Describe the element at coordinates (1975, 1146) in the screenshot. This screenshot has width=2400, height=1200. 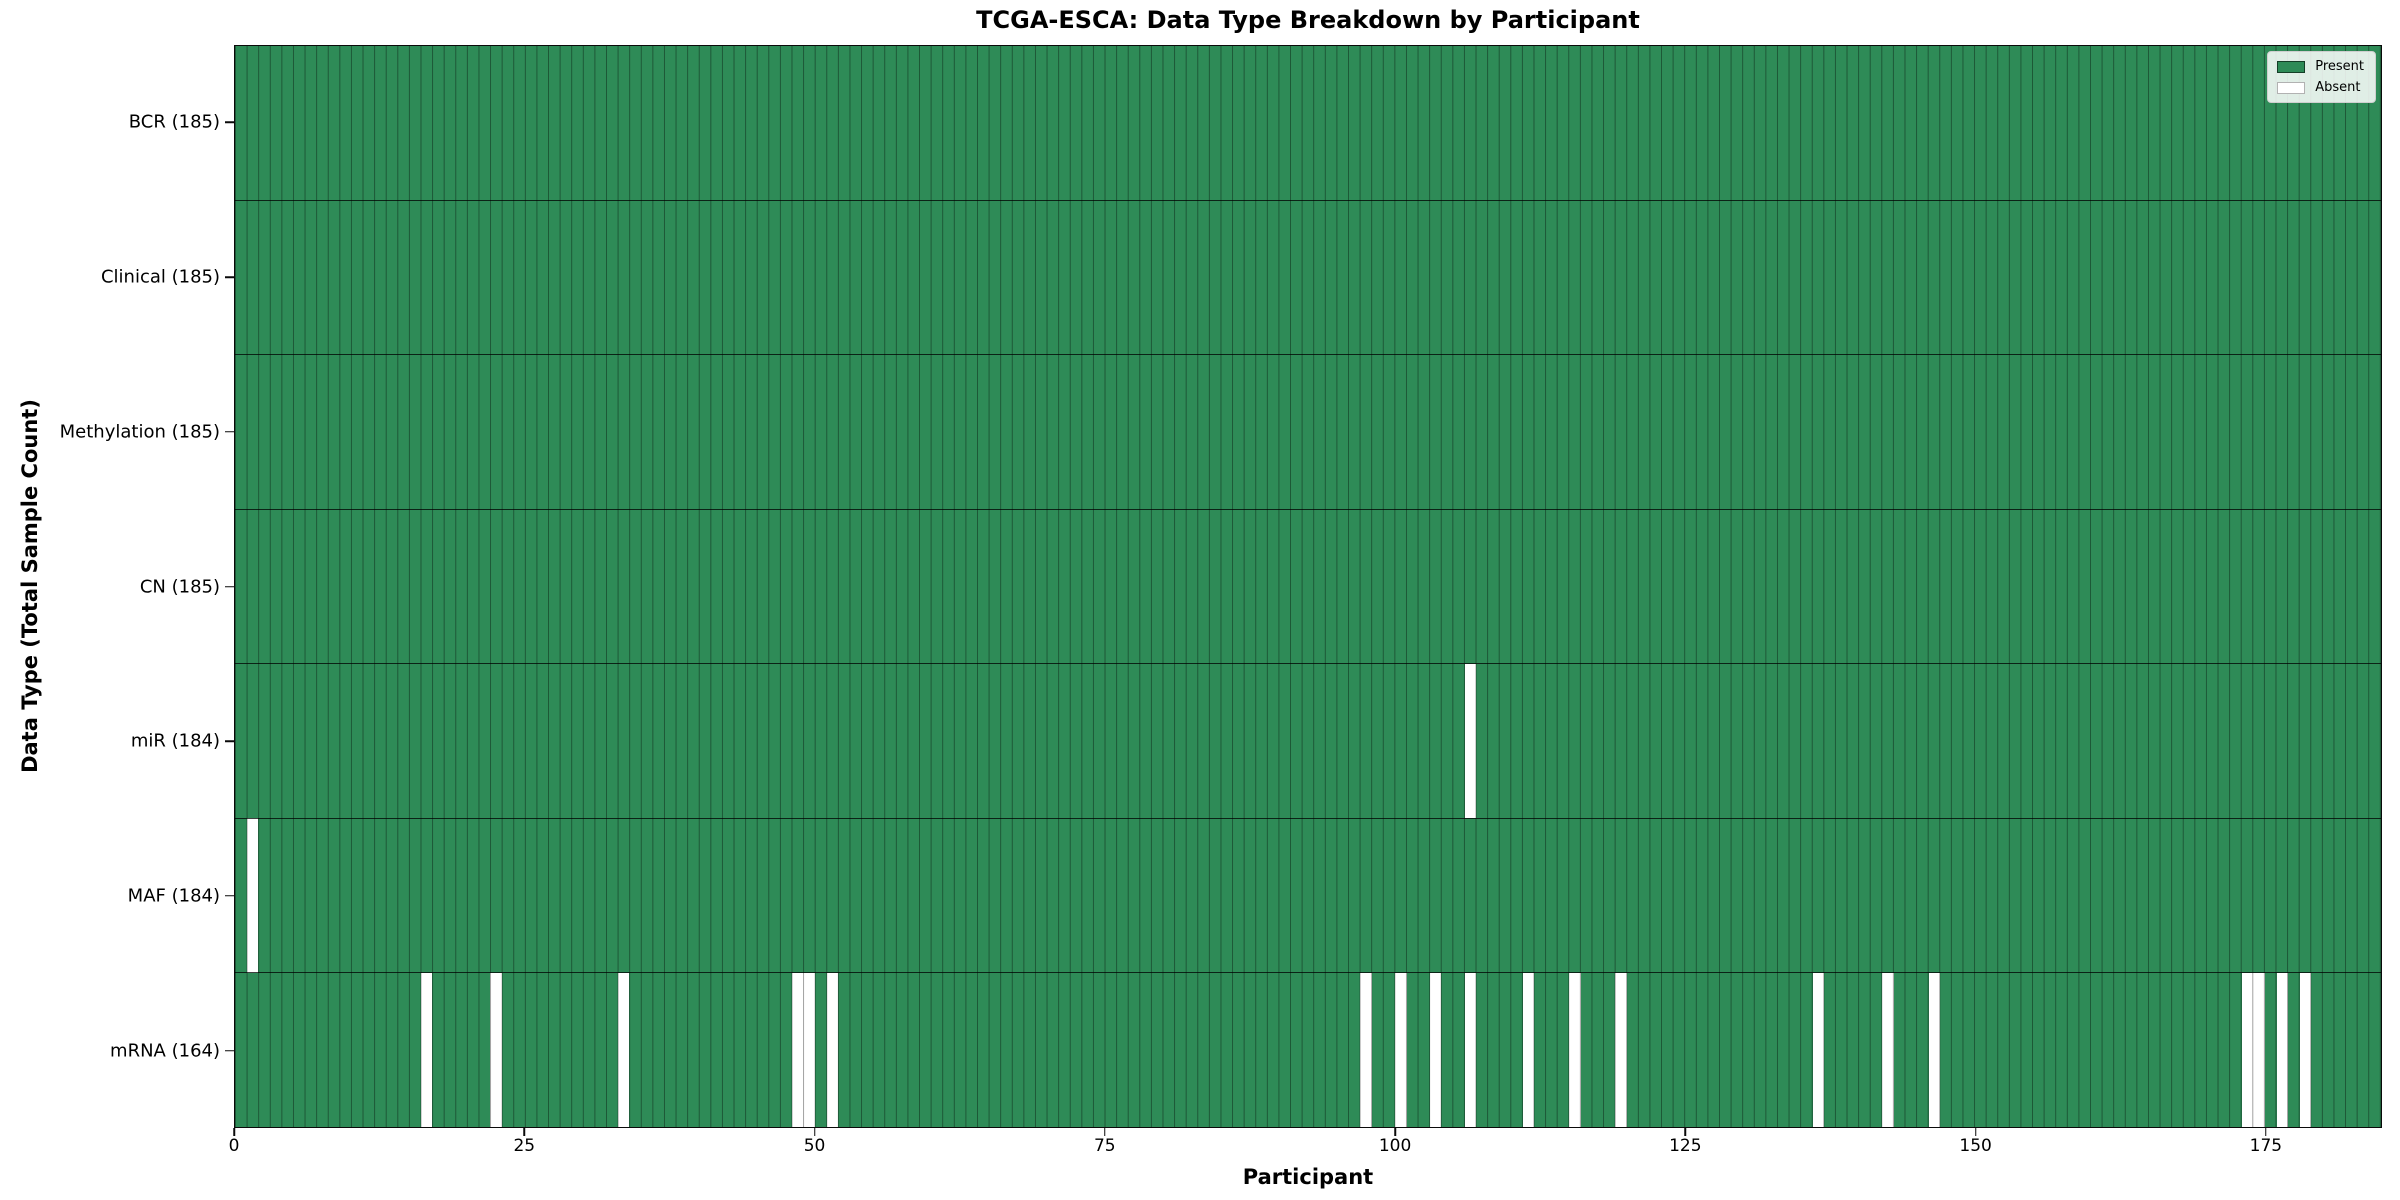
I see `x-tick-label: 150` at that location.